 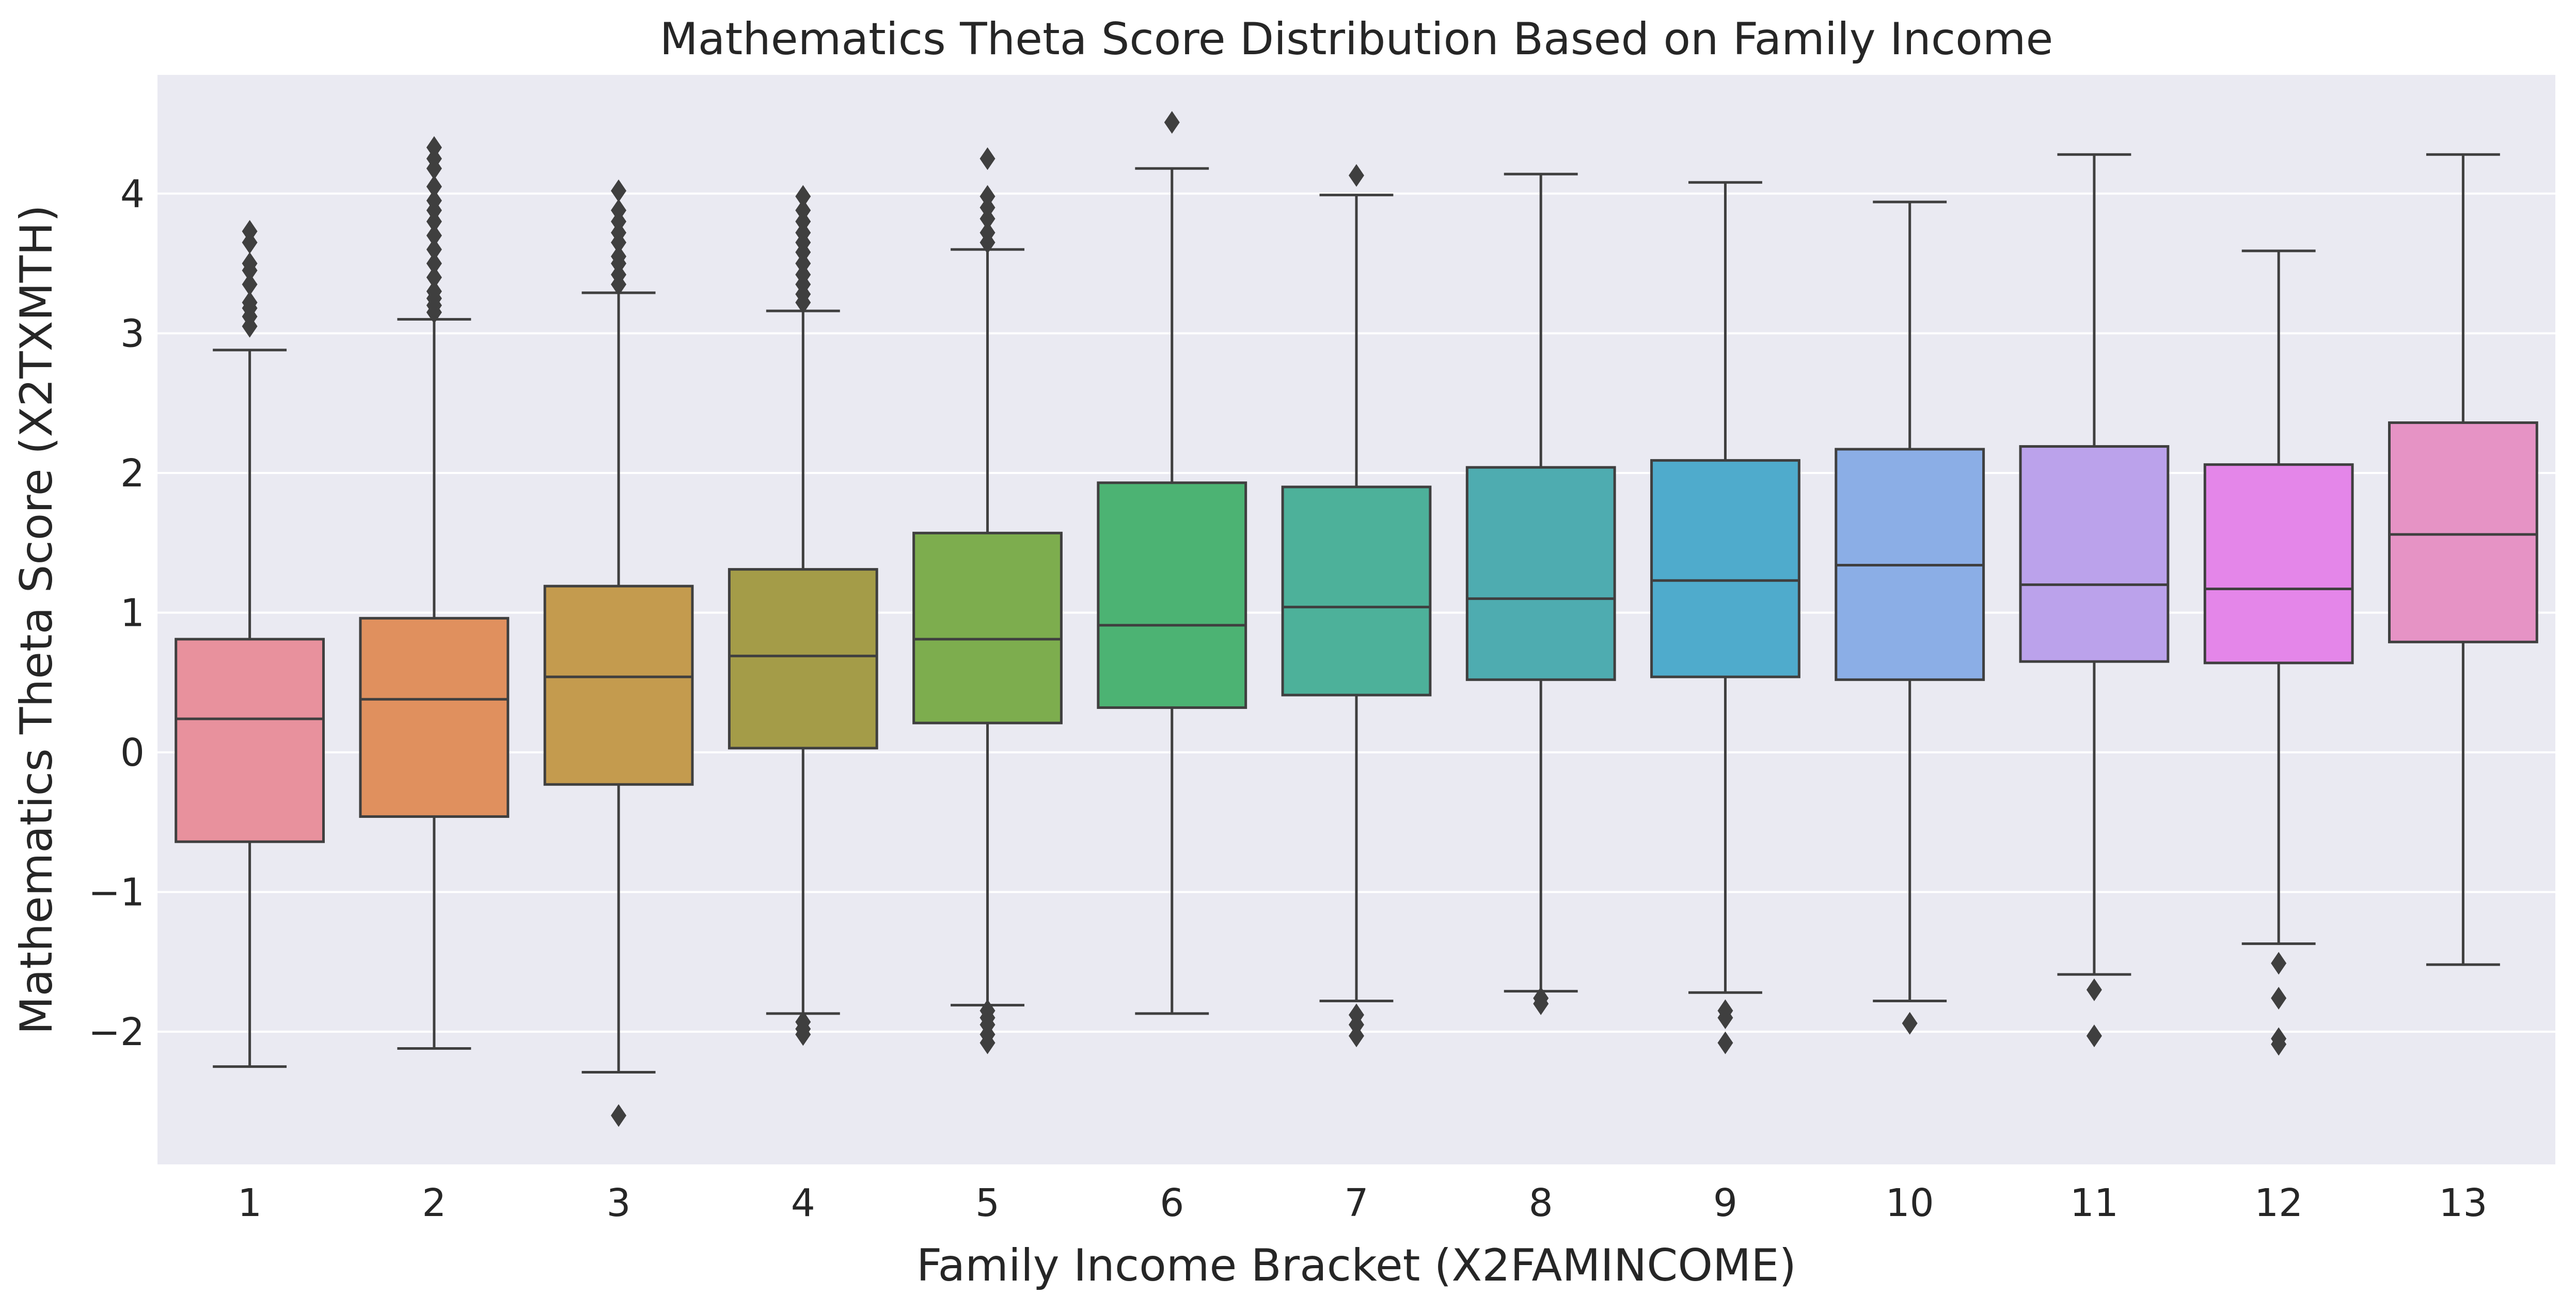 What do you see at coordinates (803, 1203) in the screenshot?
I see `x-tick-label: 4` at bounding box center [803, 1203].